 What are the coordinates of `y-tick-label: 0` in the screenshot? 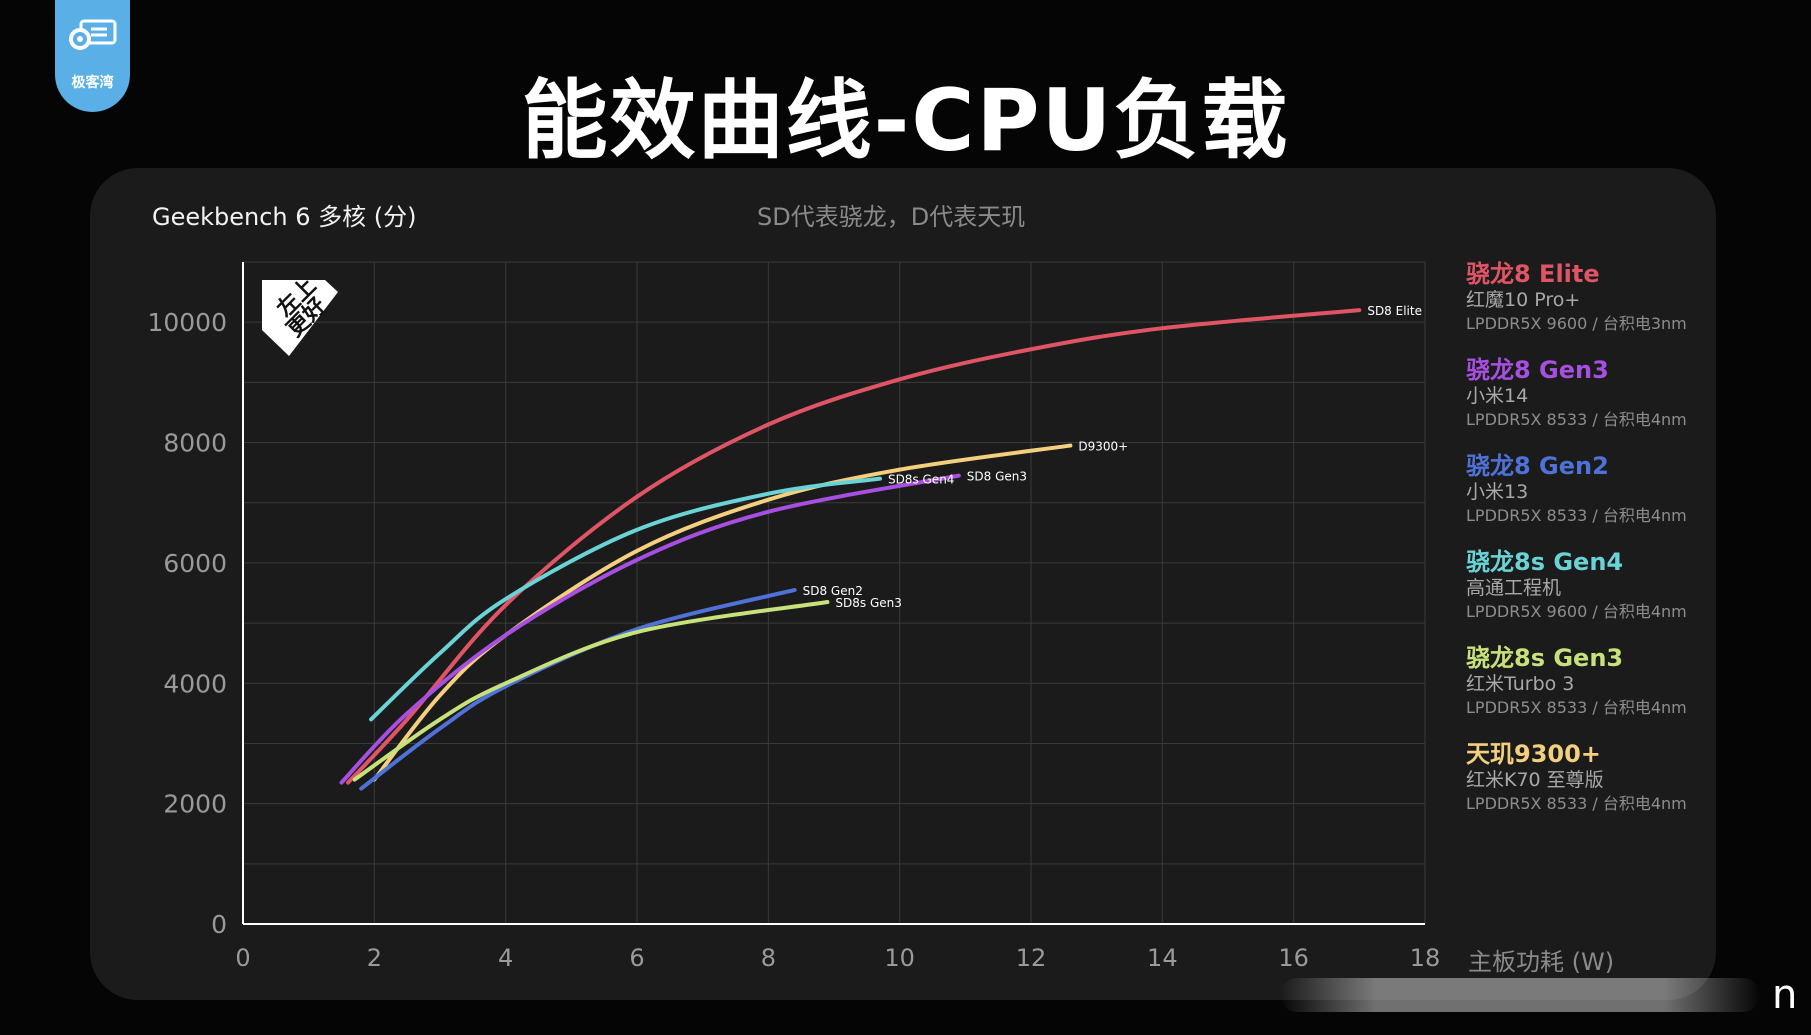 It's located at (219, 924).